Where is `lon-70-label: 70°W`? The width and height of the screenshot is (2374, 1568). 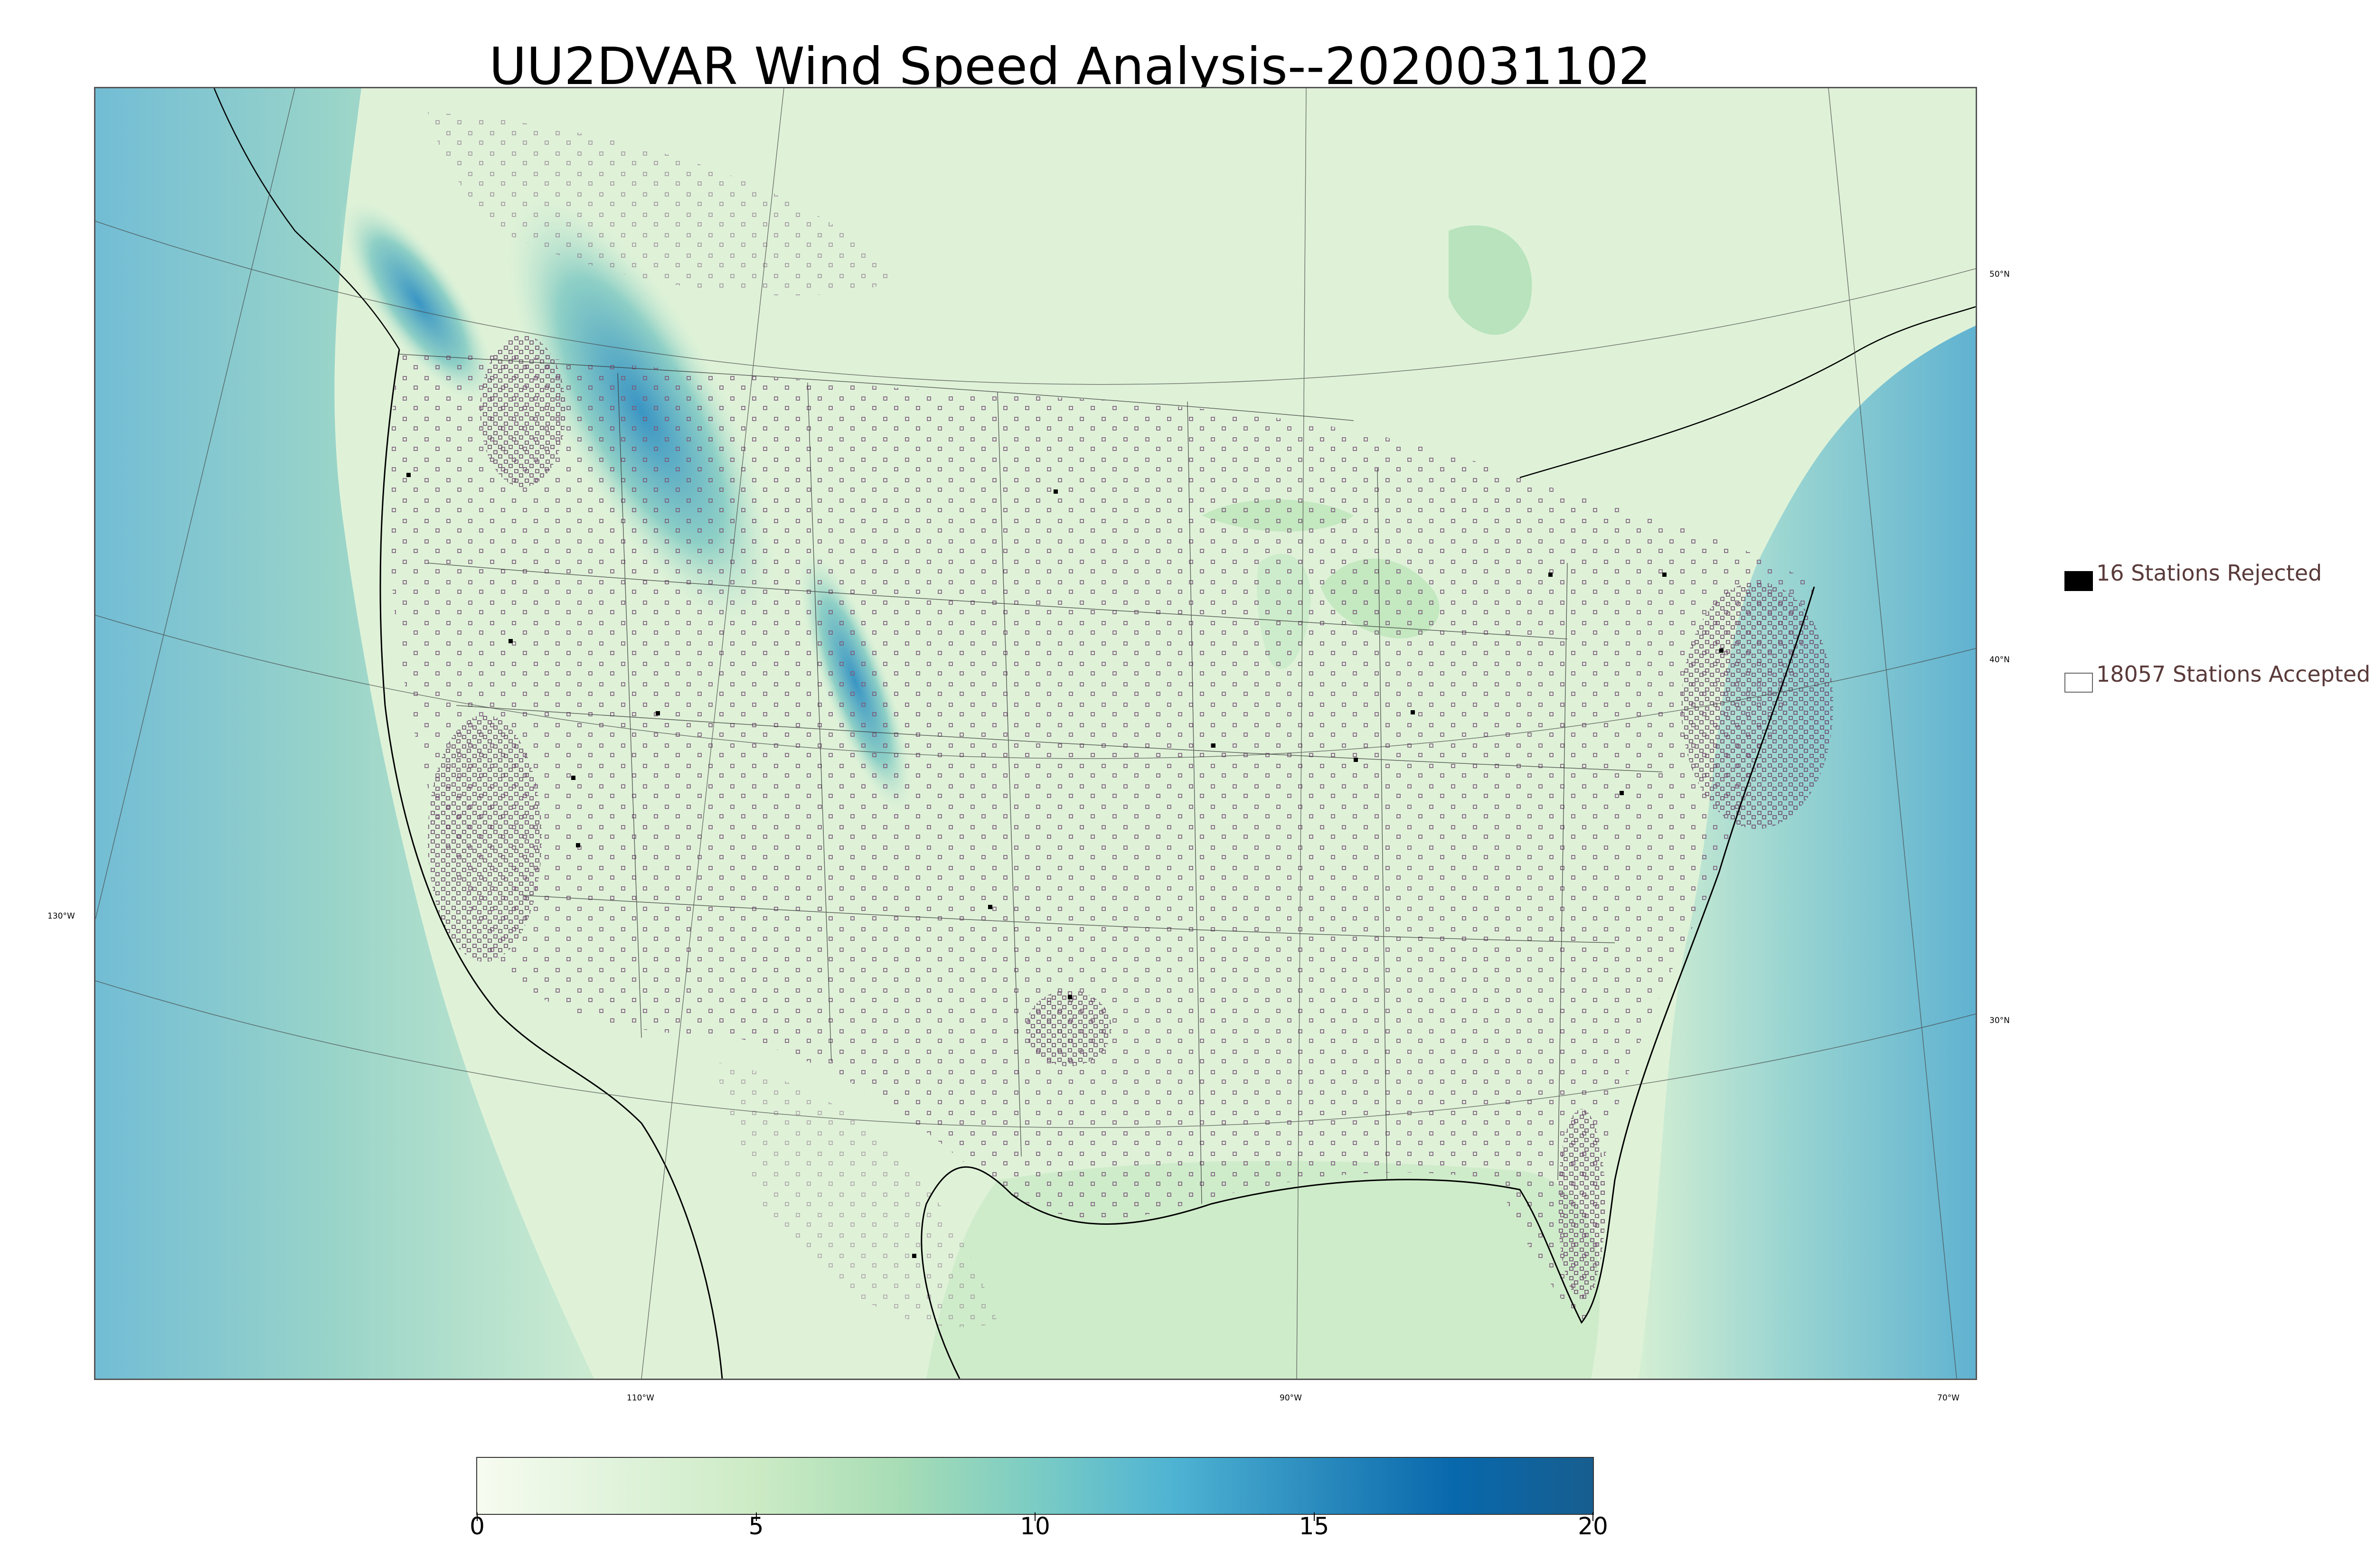 lon-70-label: 70°W is located at coordinates (1948, 1398).